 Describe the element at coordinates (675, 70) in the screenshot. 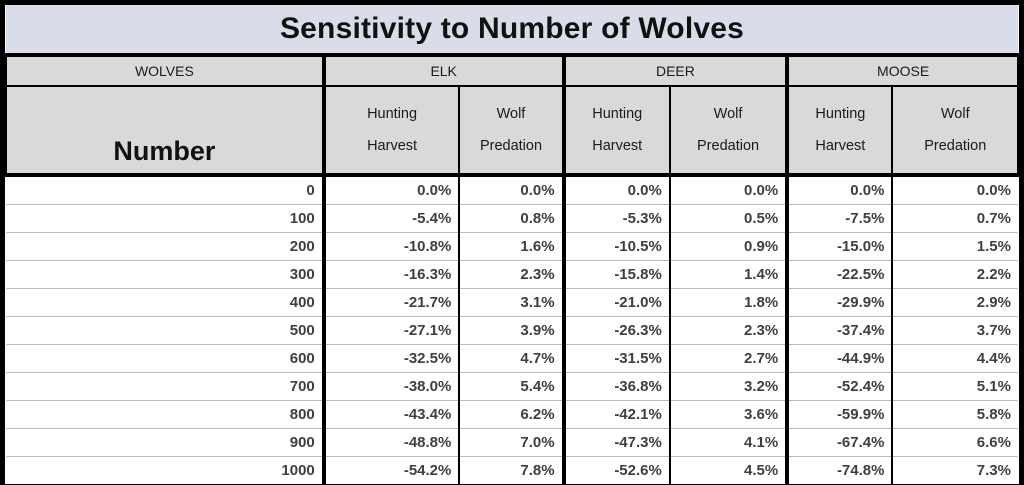

I see `group-header-deer: DEER` at that location.